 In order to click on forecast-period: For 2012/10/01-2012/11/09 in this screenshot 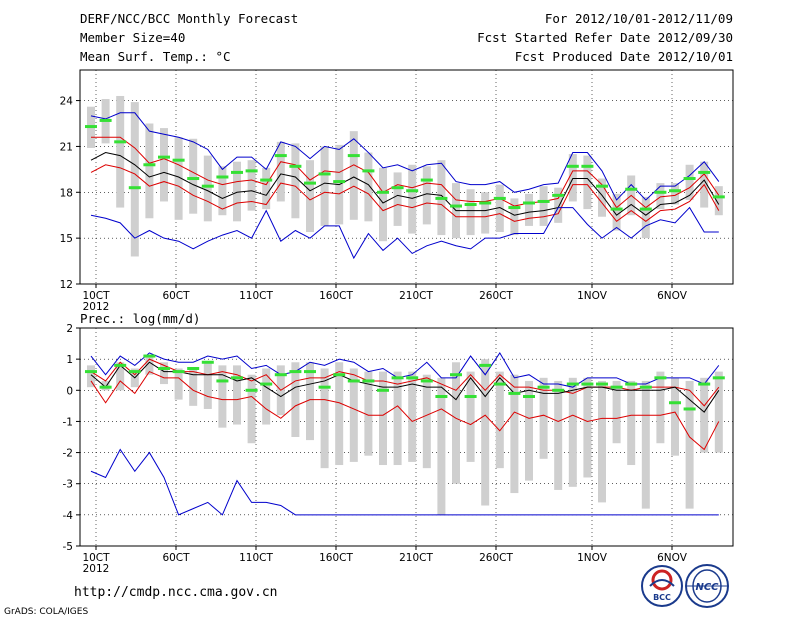, I will do `click(639, 18)`.